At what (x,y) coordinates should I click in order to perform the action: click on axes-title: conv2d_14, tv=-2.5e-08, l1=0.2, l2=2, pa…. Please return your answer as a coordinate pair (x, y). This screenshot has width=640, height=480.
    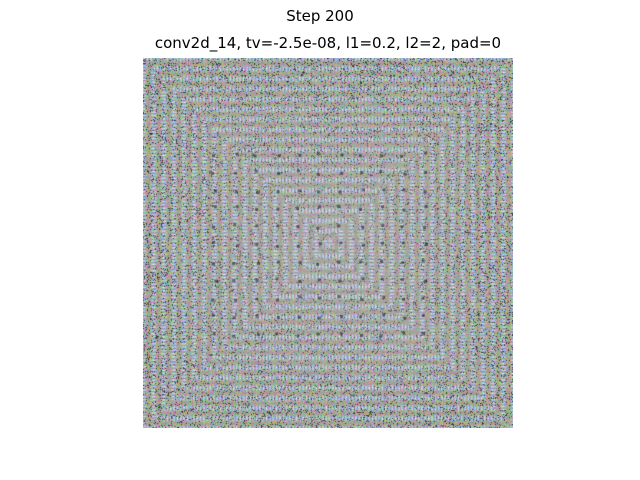
    Looking at the image, I should click on (328, 43).